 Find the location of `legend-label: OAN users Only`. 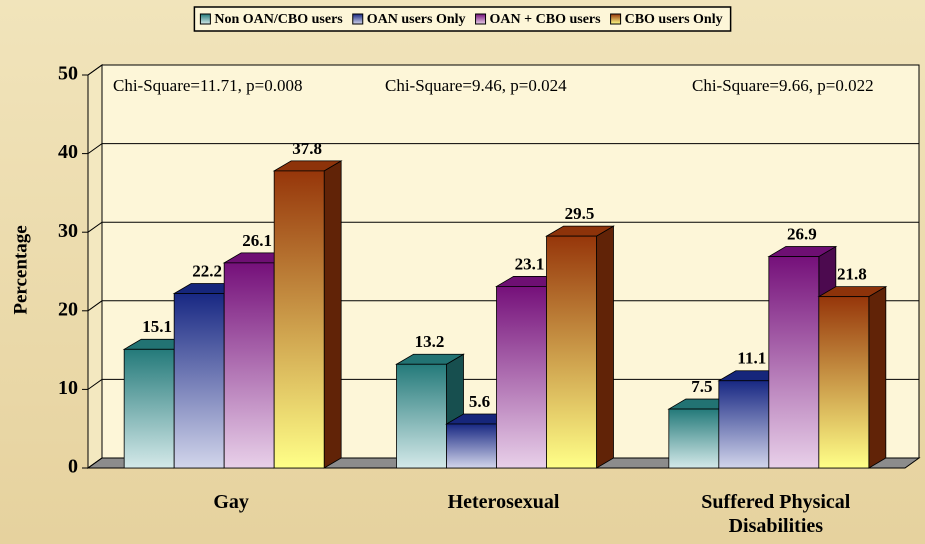

legend-label: OAN users Only is located at coordinates (416, 19).